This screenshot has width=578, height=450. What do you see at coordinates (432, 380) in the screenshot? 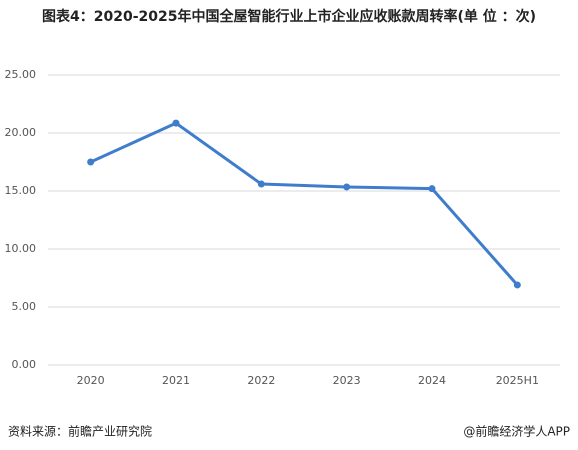
I see `x-tick-label: 2024` at bounding box center [432, 380].